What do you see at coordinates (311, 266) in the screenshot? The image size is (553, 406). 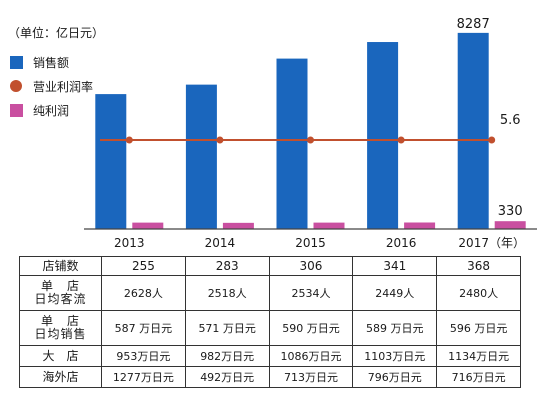 I see `table-cell: 306` at bounding box center [311, 266].